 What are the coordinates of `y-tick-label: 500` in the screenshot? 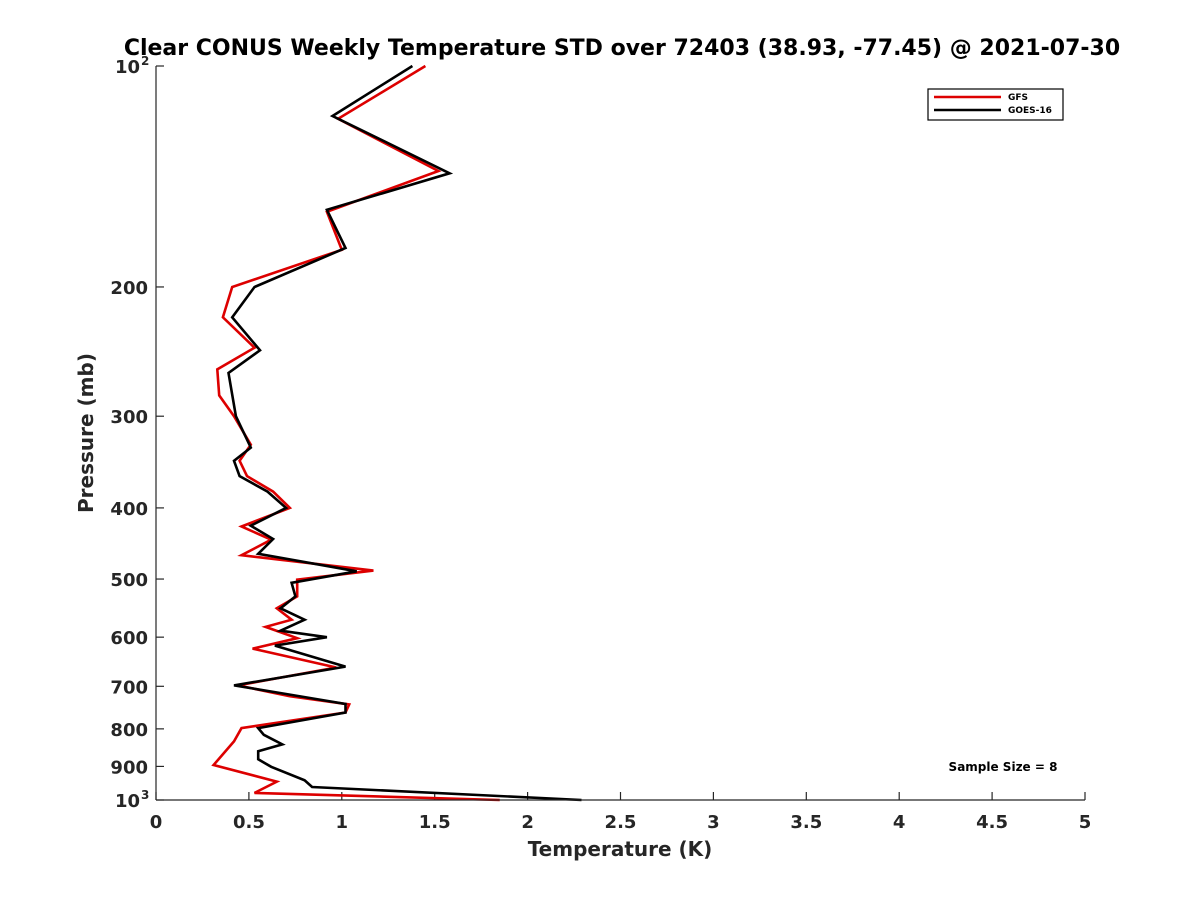 It's located at (129, 580).